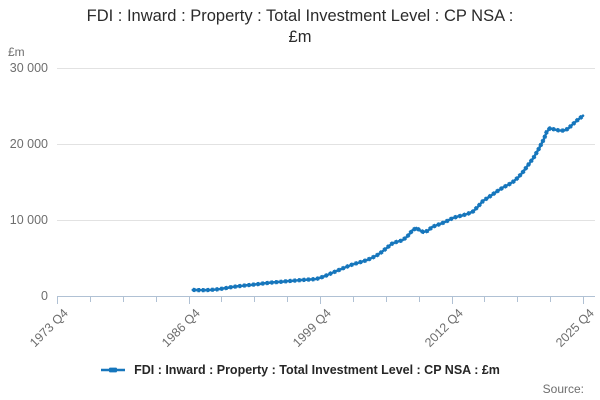 This screenshot has height=400, width=600. What do you see at coordinates (28, 68) in the screenshot?
I see `y-axis-tick-label: 30 000` at bounding box center [28, 68].